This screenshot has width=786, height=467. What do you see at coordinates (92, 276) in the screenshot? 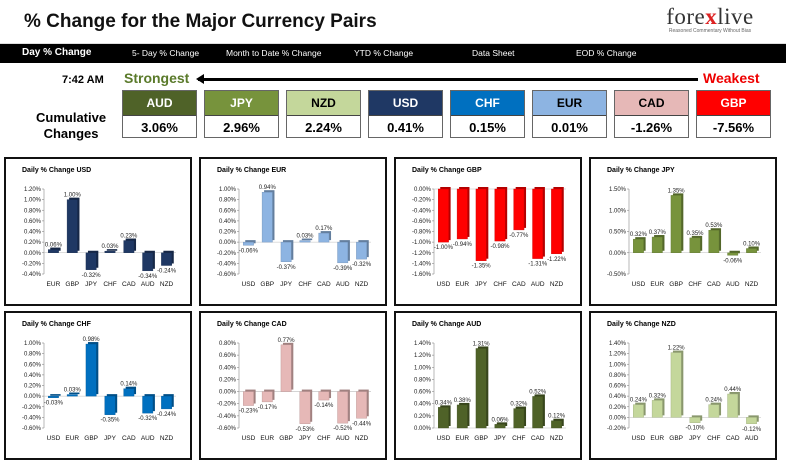
I see `bar-data-label: -0.32%` at bounding box center [92, 276].